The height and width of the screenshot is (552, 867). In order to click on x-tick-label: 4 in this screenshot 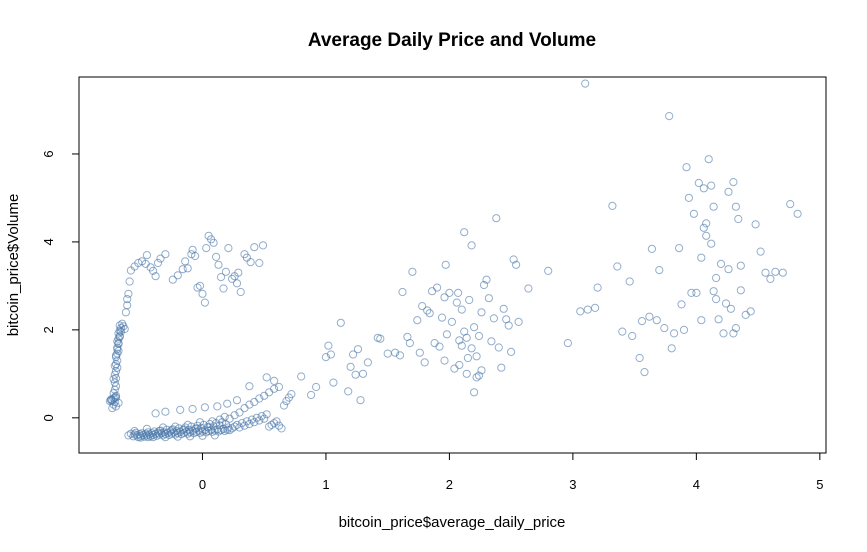, I will do `click(696, 484)`.